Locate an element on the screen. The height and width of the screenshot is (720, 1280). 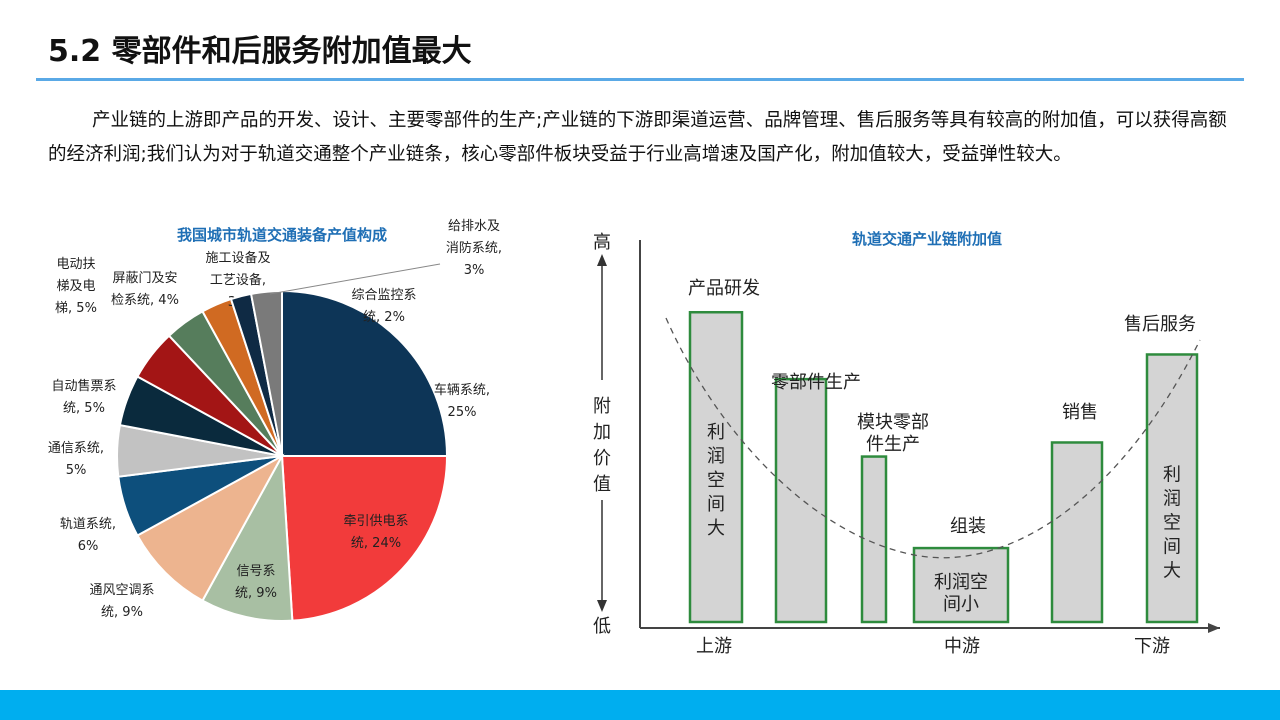
x-label: 上游 is located at coordinates (714, 646).